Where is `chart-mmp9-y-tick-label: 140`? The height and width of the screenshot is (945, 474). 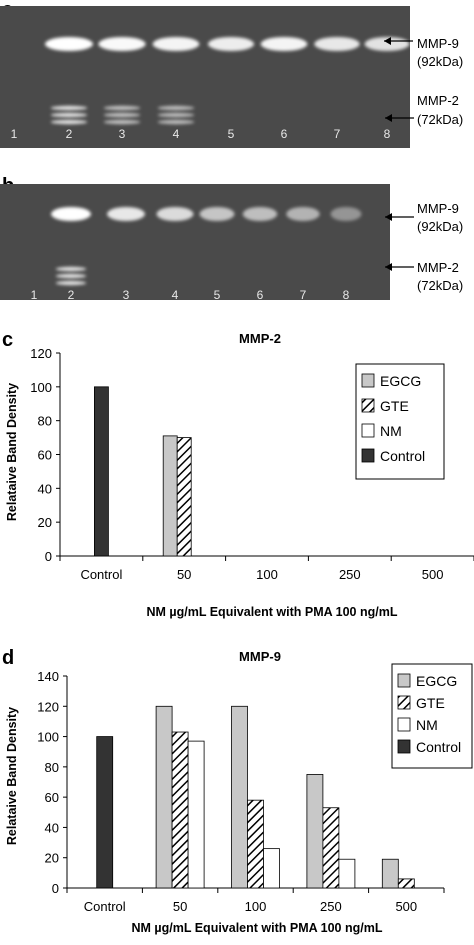 chart-mmp9-y-tick-label: 140 is located at coordinates (48, 676).